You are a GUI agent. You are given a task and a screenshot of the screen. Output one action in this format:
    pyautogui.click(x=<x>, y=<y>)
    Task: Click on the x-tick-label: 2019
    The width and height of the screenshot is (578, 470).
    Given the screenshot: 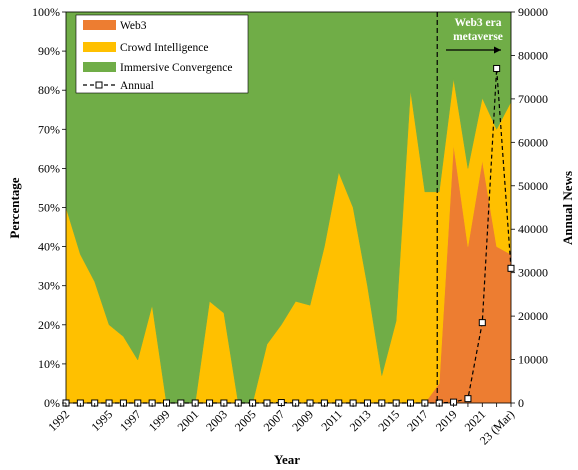 What is the action you would take?
    pyautogui.click(x=446, y=420)
    